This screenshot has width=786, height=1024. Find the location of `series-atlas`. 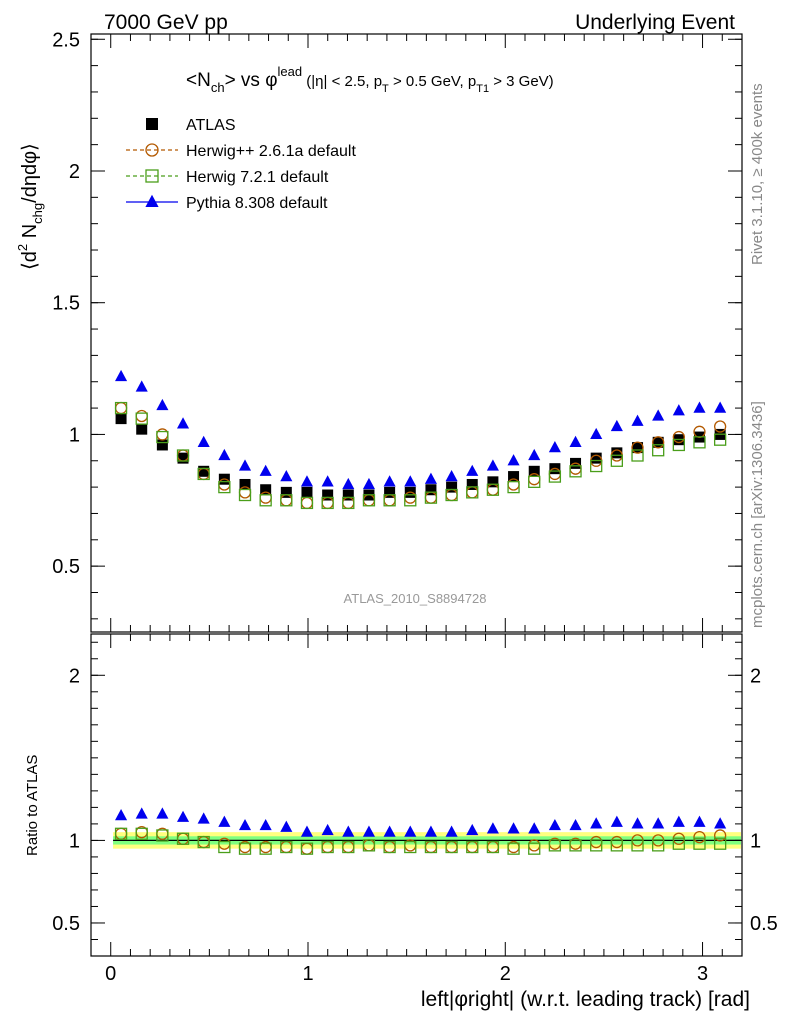

series-atlas is located at coordinates (420, 457).